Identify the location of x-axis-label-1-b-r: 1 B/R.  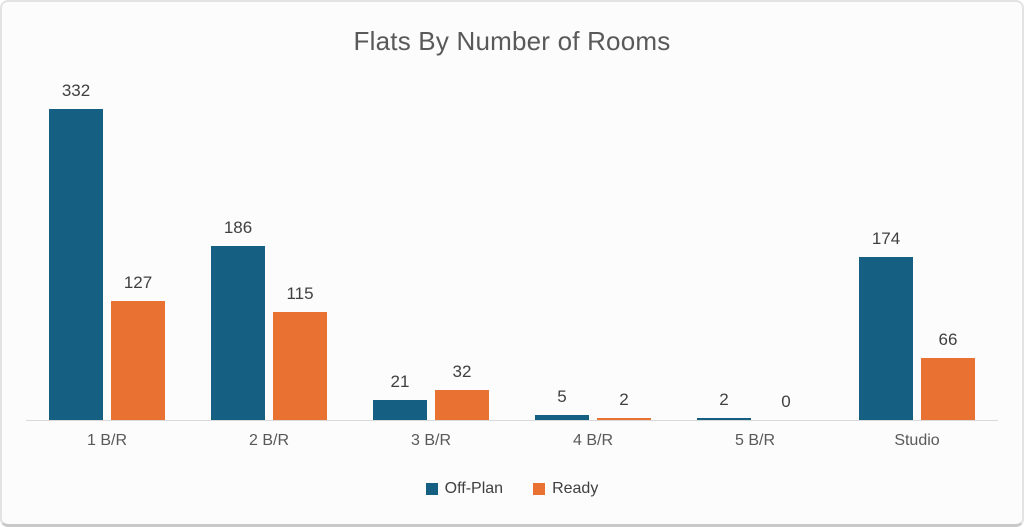
(106, 440).